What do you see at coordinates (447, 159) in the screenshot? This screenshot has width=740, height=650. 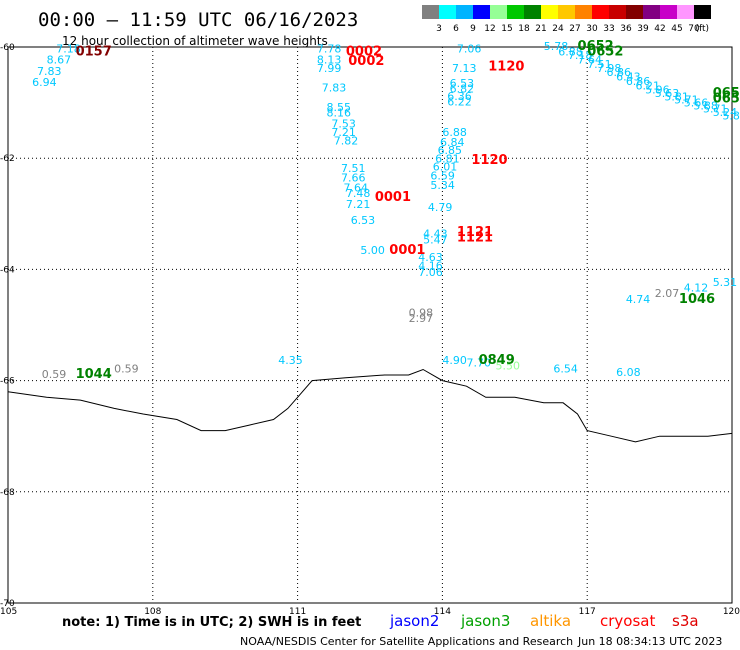 I see `swh-value: 6.81` at bounding box center [447, 159].